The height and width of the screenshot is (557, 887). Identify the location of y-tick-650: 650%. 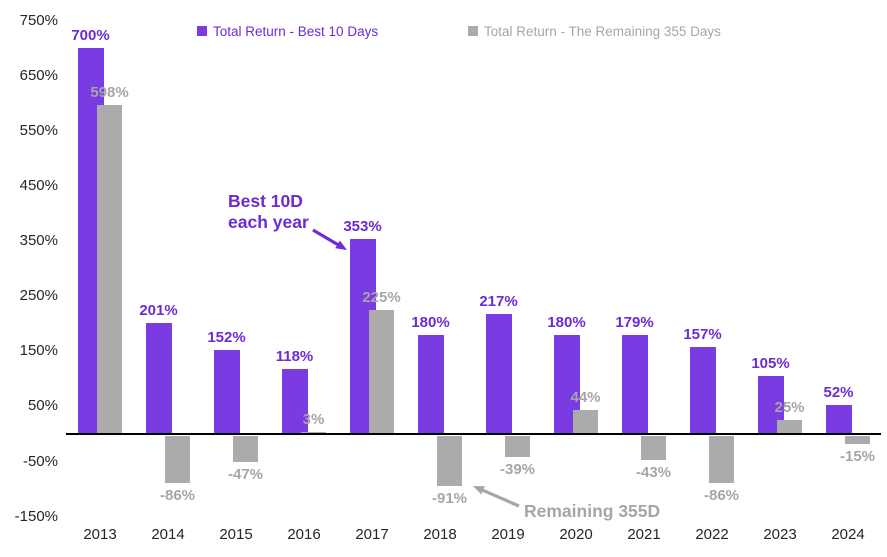
(38, 75).